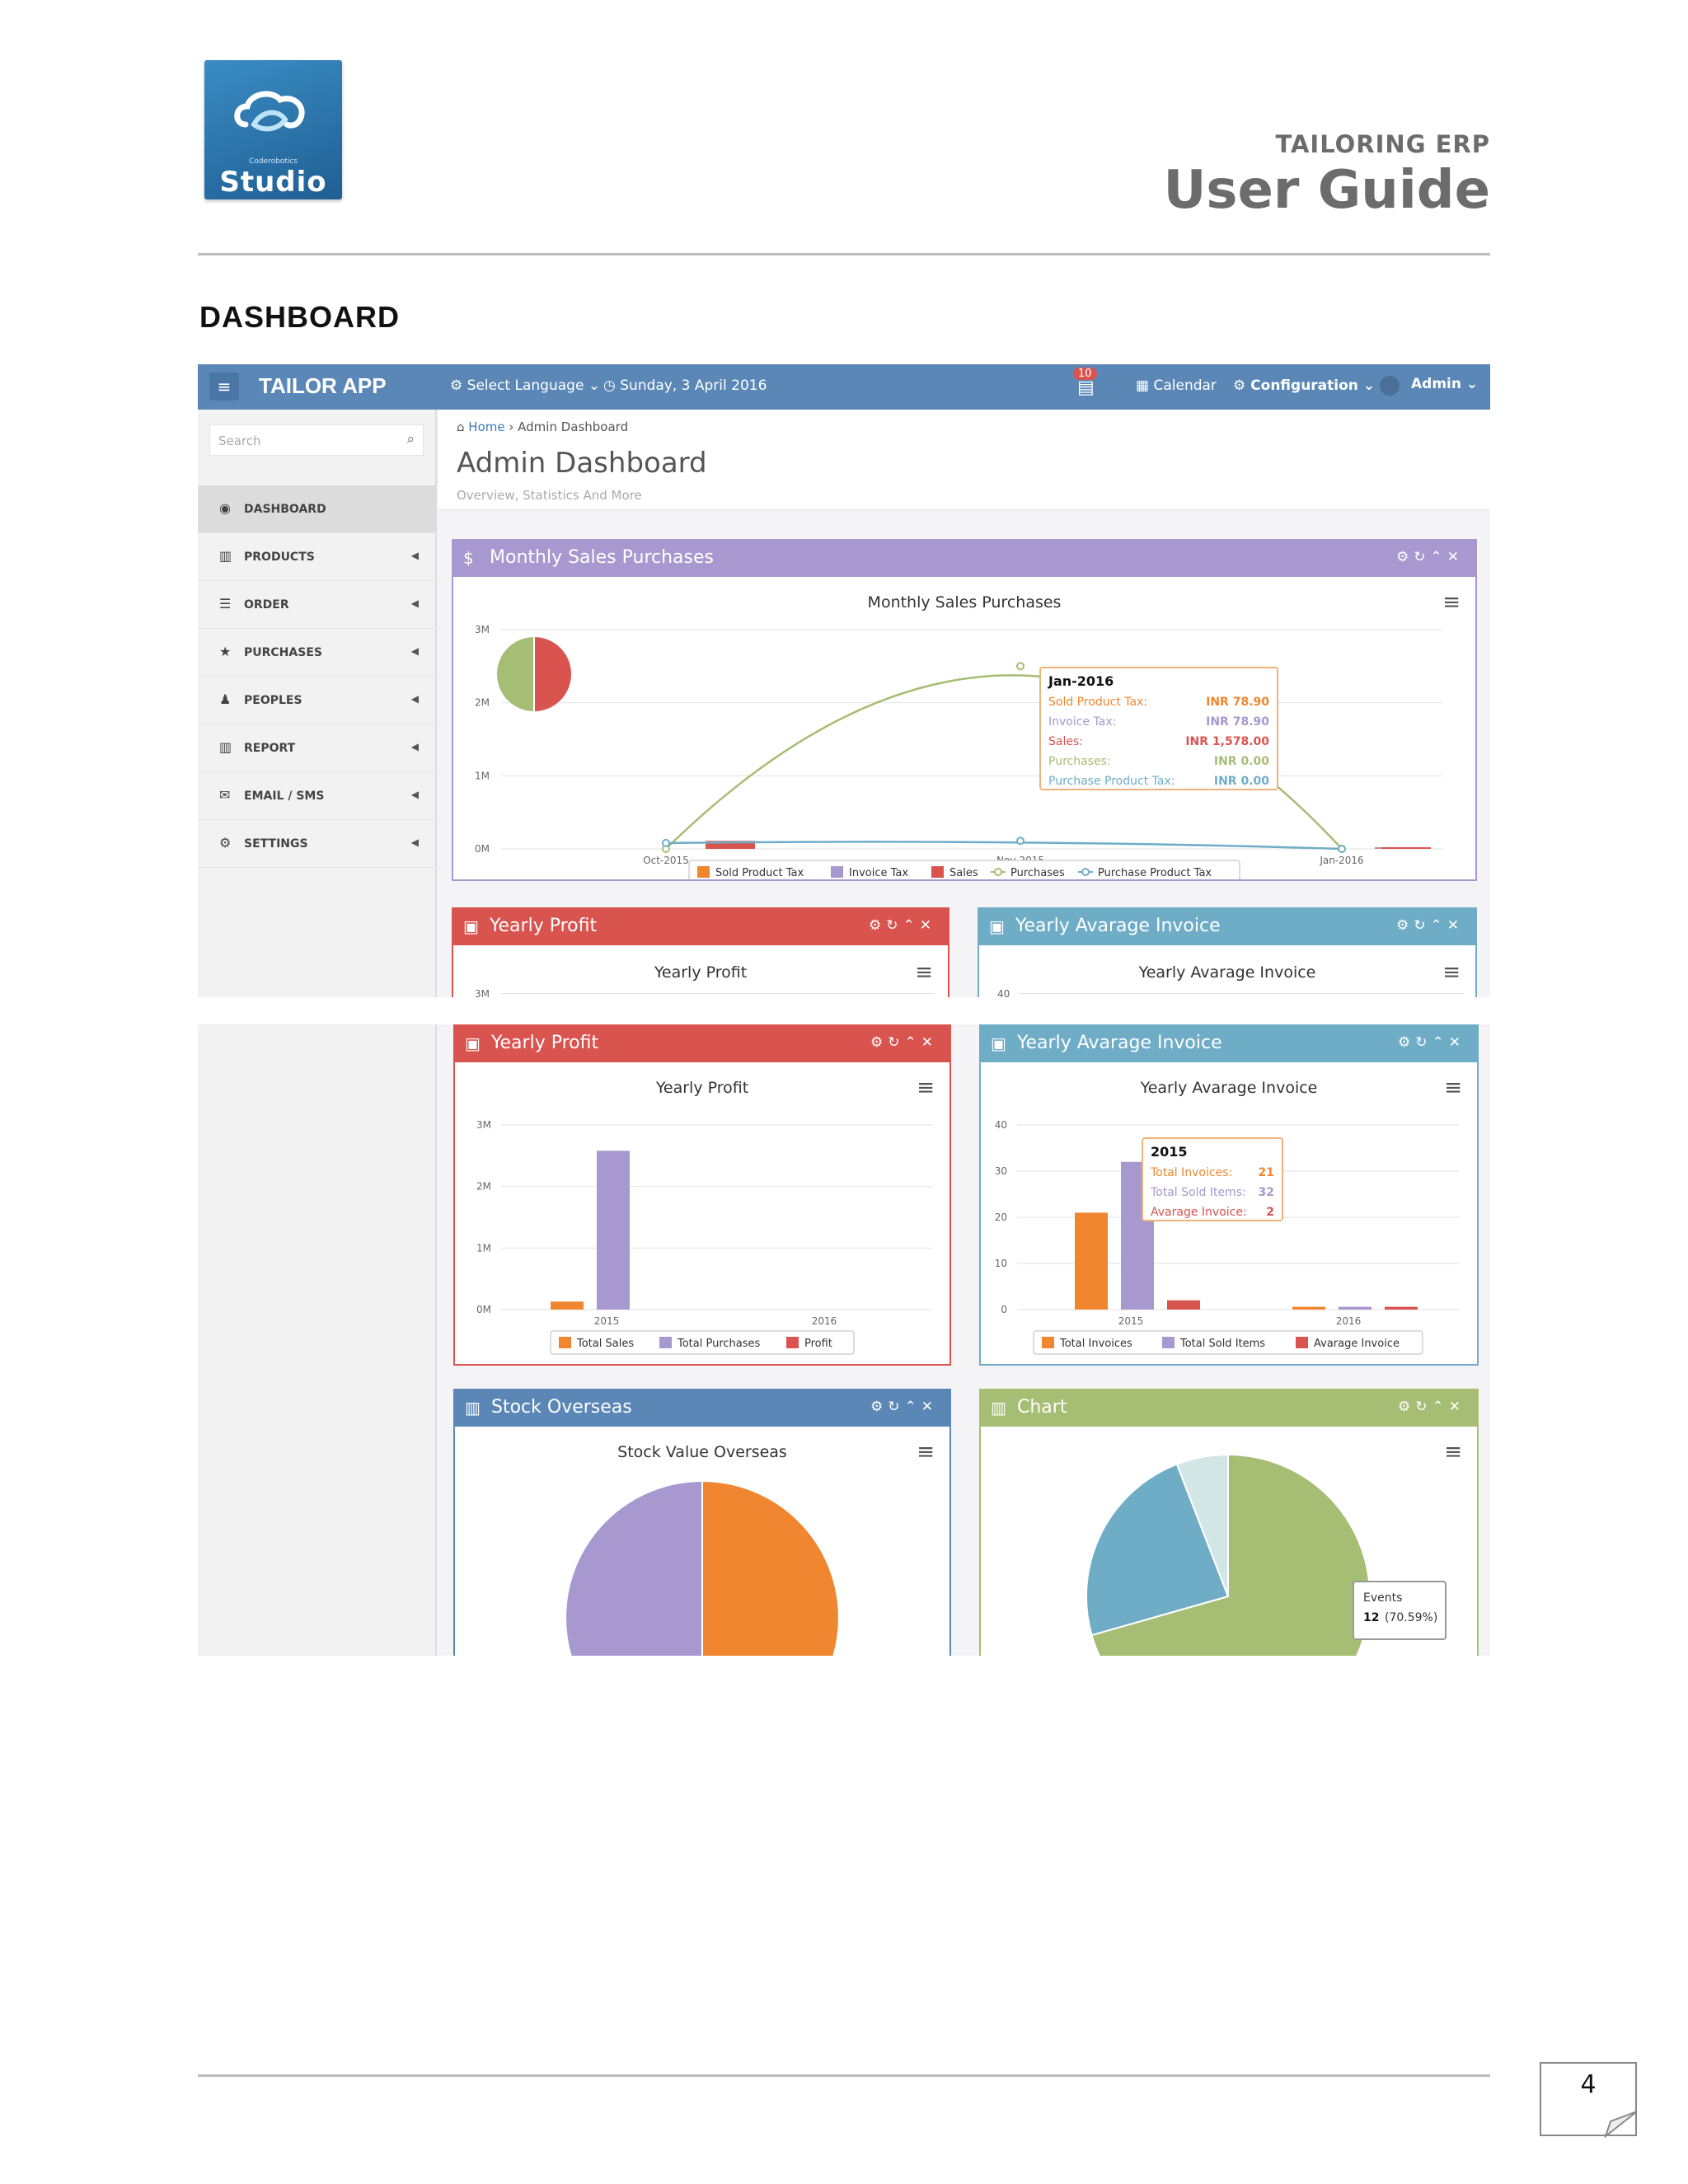 This screenshot has width=1688, height=2184. I want to click on tooltip-box, so click(1212, 1179).